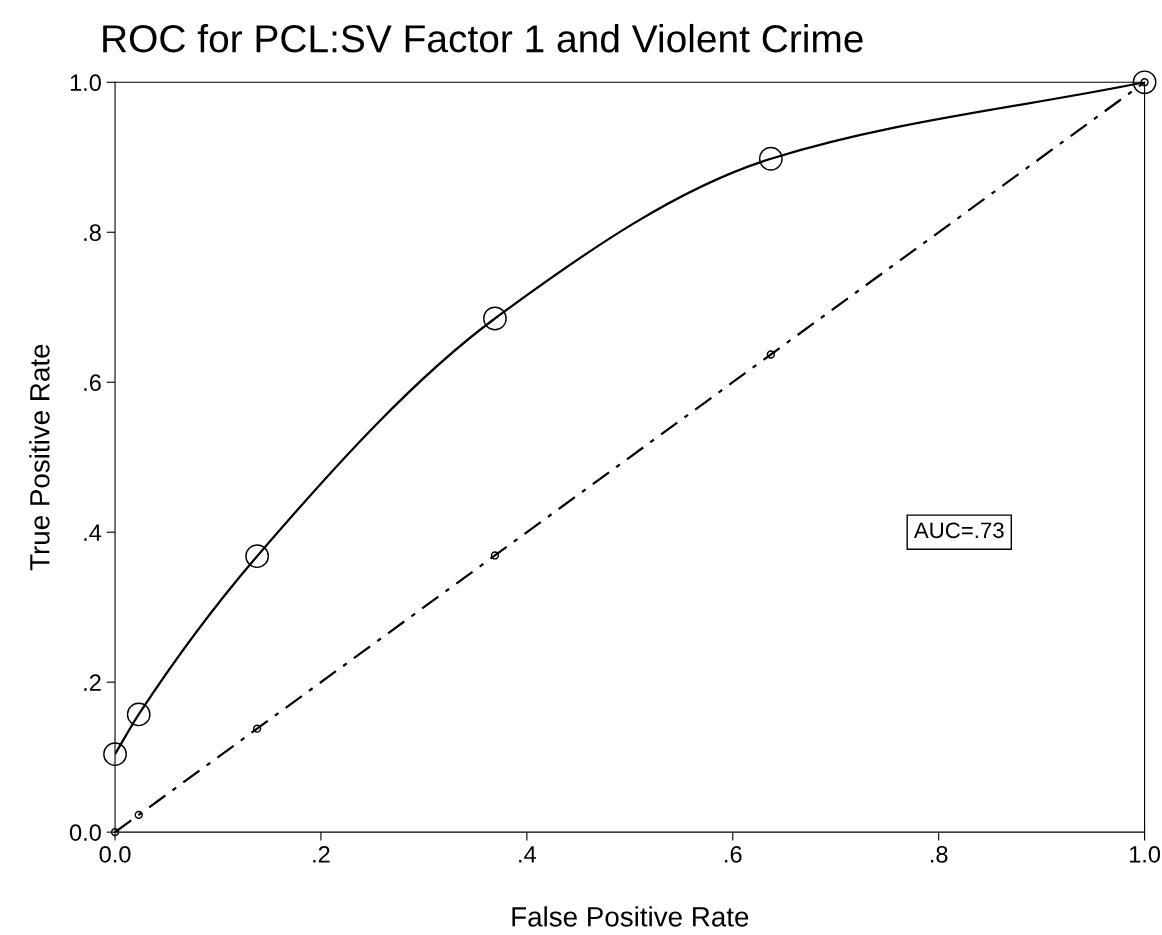 The width and height of the screenshot is (1162, 935). What do you see at coordinates (483, 38) in the screenshot?
I see `chart-title: ROC for PCL:SV Factor 1 and Violent Crime` at bounding box center [483, 38].